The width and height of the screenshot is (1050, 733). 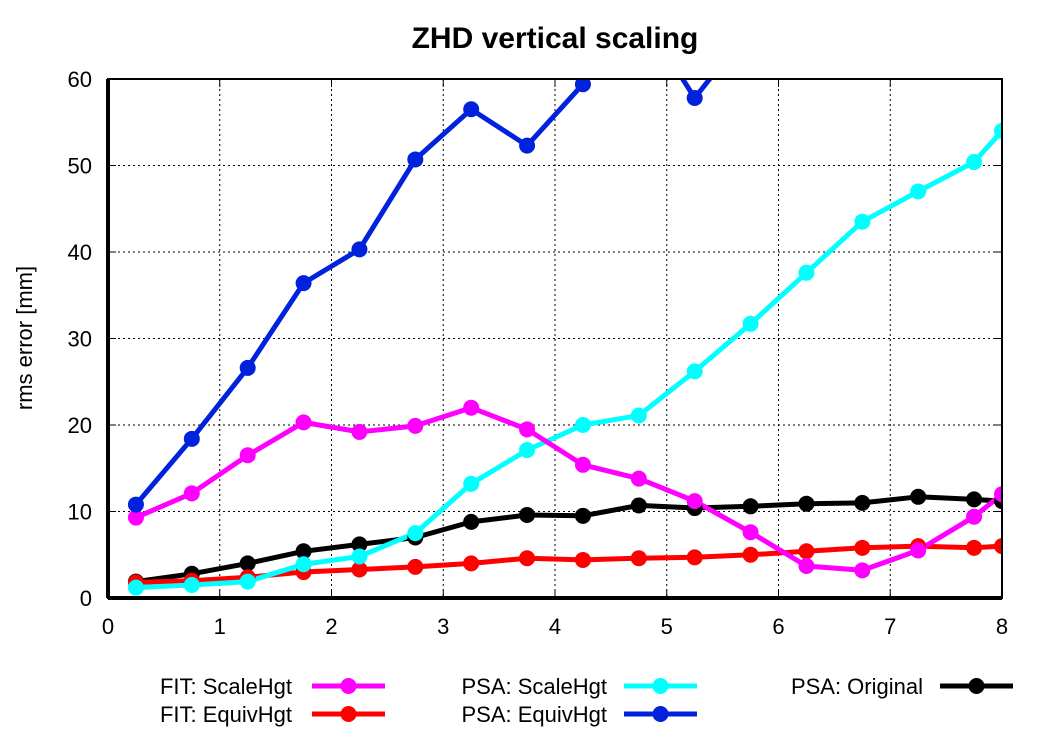 I want to click on legend-swatch-marker-fit-scalehgt, so click(x=348, y=686).